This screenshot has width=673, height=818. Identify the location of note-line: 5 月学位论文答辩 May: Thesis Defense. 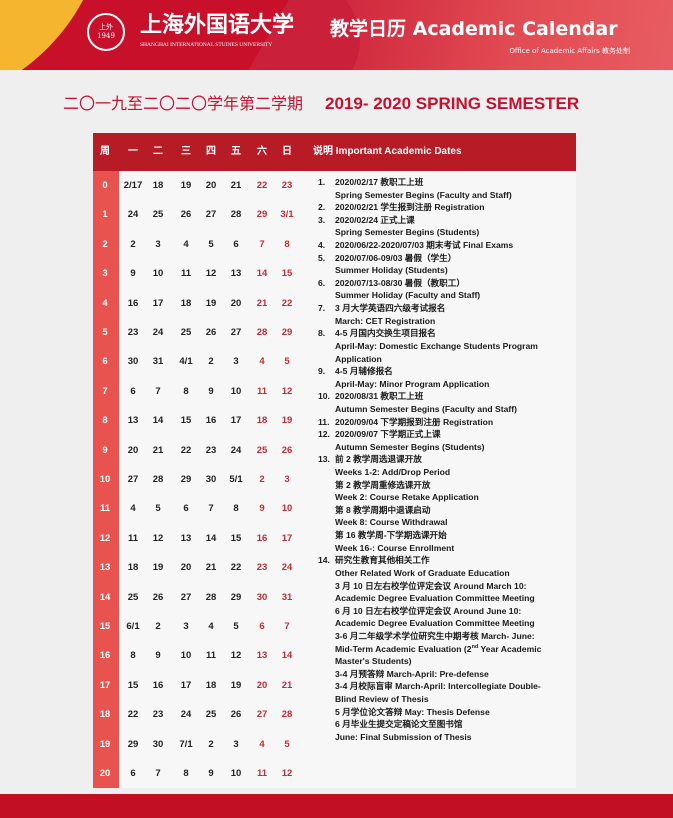
(412, 711).